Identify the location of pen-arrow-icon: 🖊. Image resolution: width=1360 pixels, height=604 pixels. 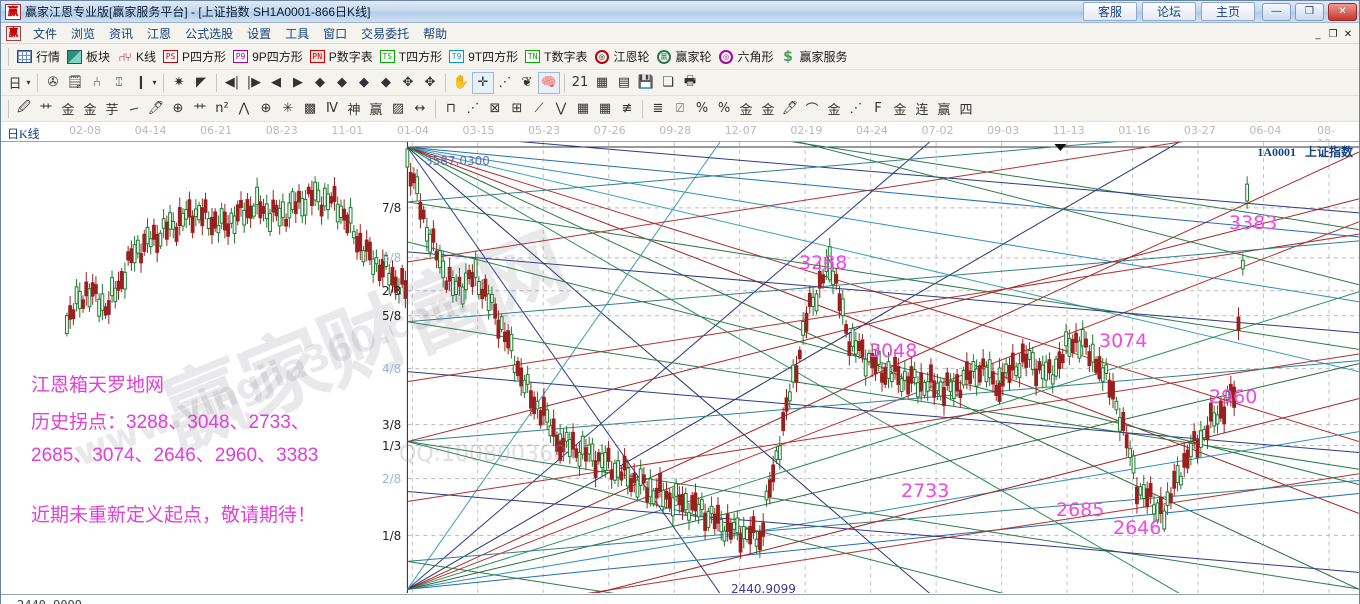
(156, 108).